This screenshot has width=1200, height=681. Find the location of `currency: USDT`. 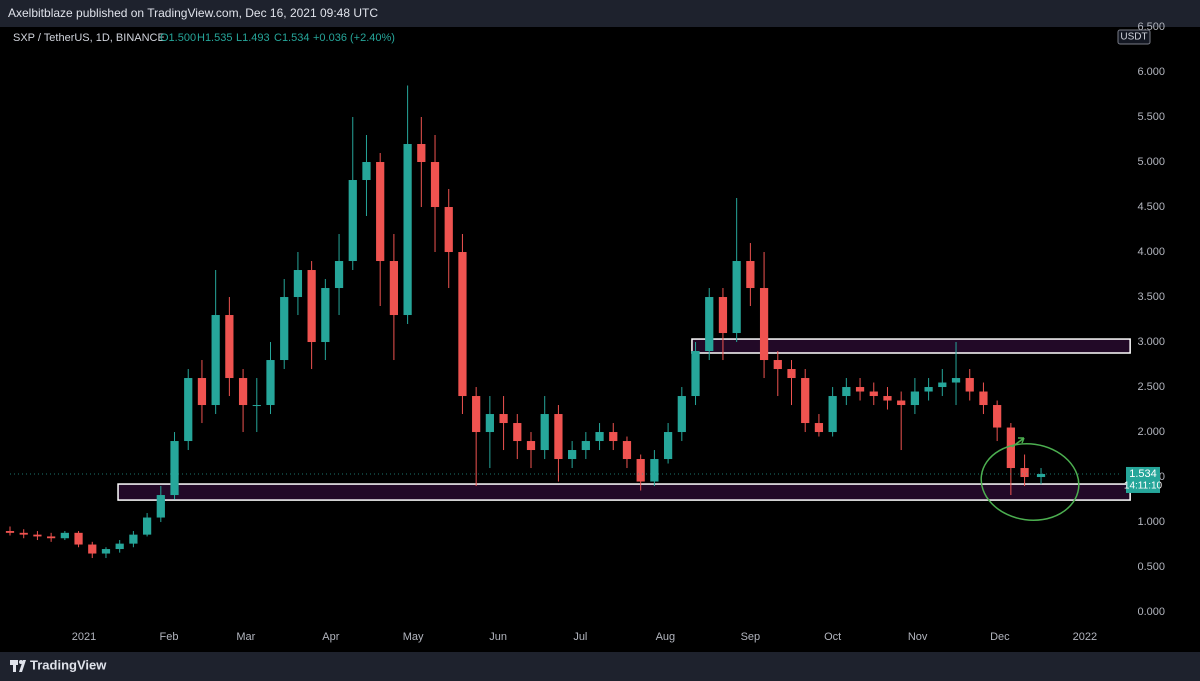

currency: USDT is located at coordinates (1133, 37).